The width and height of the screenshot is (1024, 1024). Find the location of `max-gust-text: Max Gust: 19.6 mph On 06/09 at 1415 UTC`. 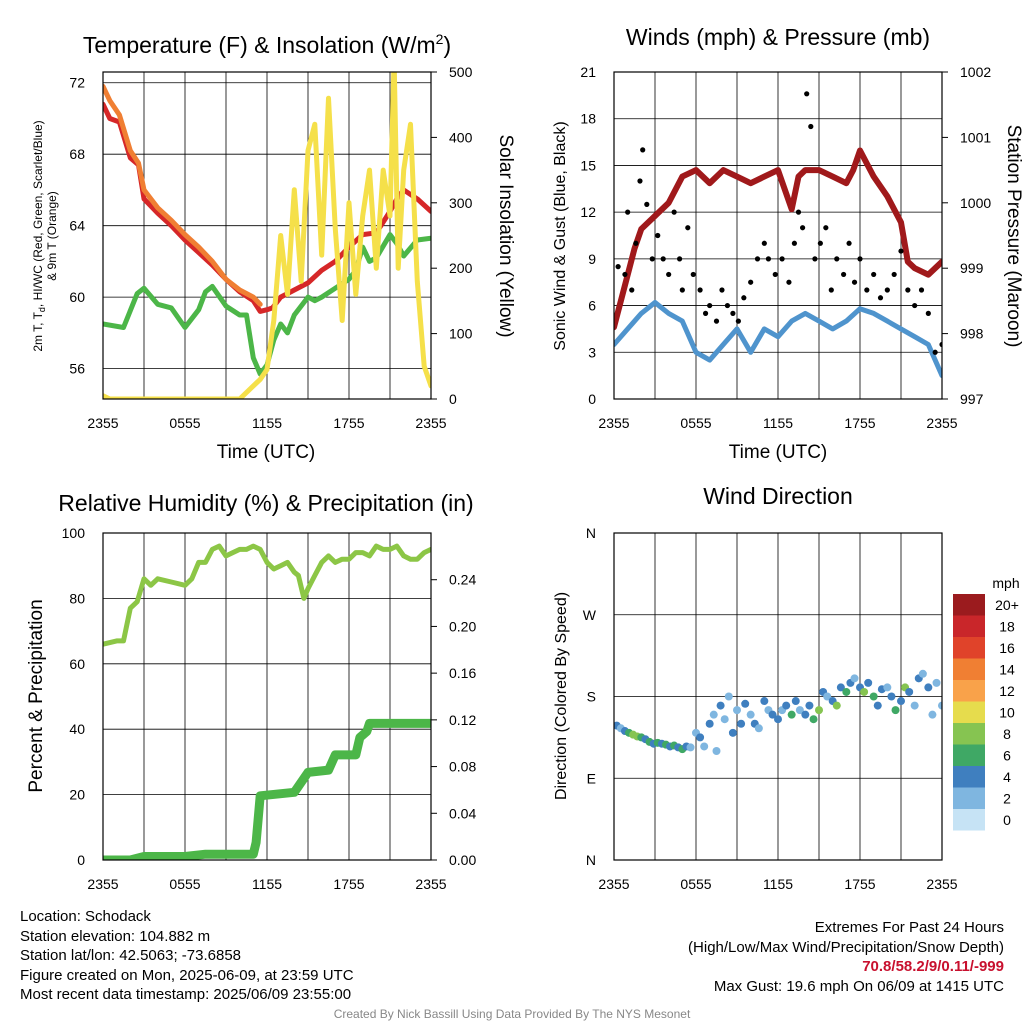

max-gust-text: Max Gust: 19.6 mph On 06/09 at 1415 UTC is located at coordinates (858, 986).